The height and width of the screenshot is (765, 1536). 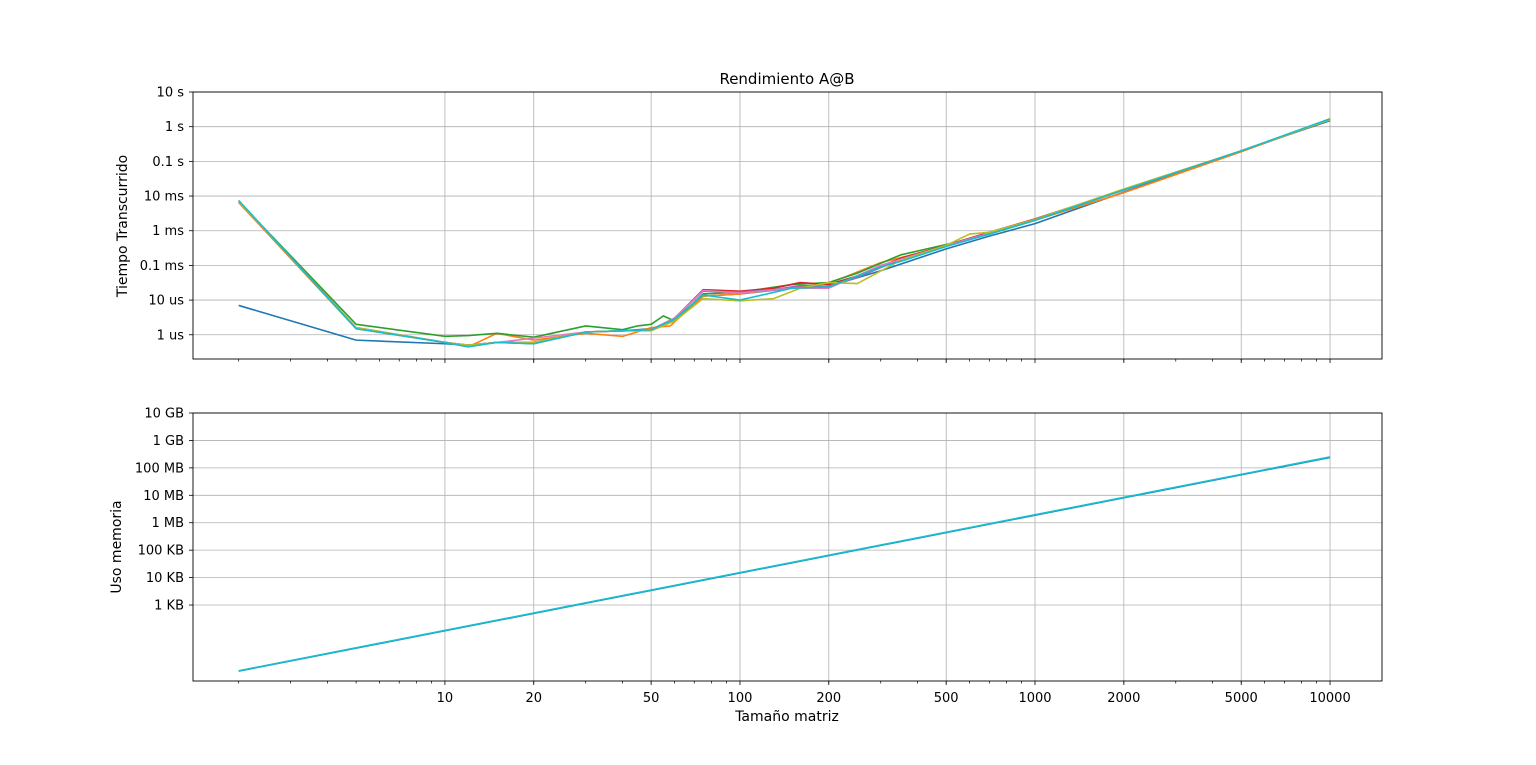 I want to click on y-tick-label: 10 s, so click(x=171, y=93).